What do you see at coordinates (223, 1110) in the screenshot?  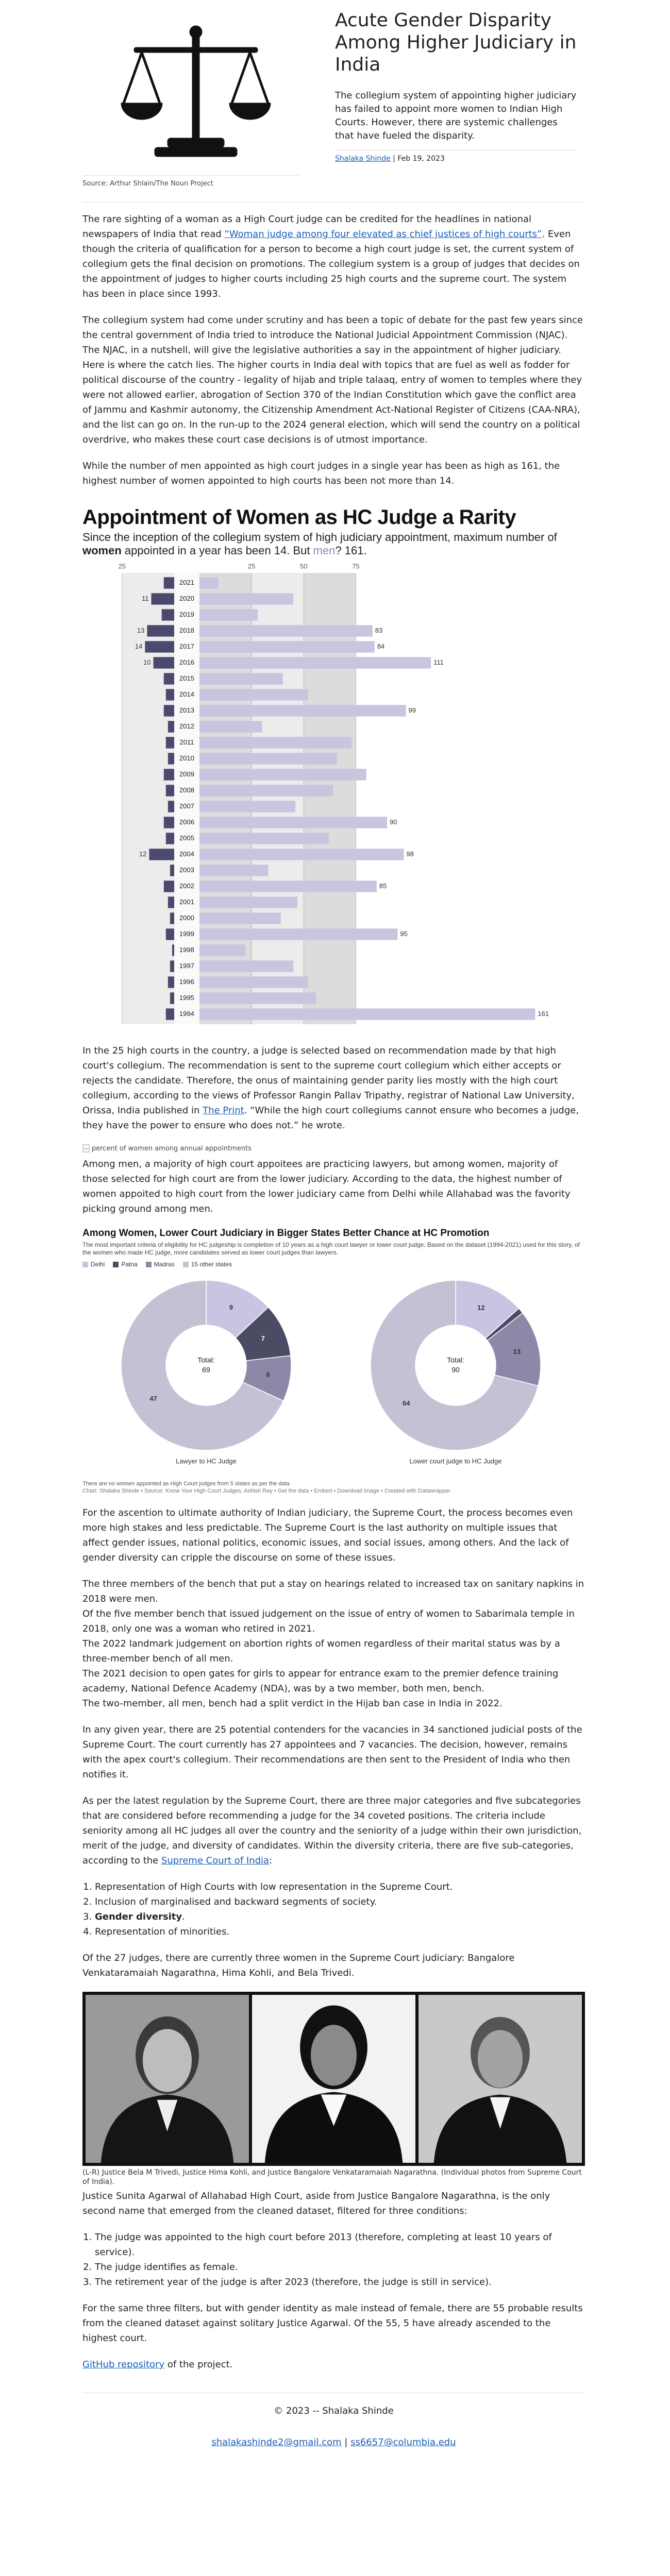 I see `link: The Print` at bounding box center [223, 1110].